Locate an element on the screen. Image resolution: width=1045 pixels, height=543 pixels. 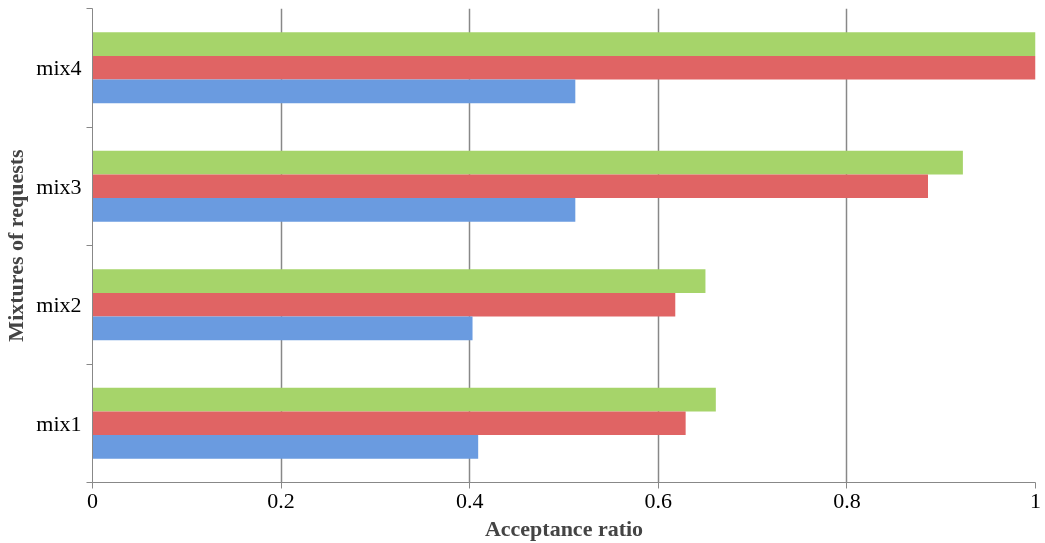
y-tick-label: mix3 is located at coordinates (59, 186).